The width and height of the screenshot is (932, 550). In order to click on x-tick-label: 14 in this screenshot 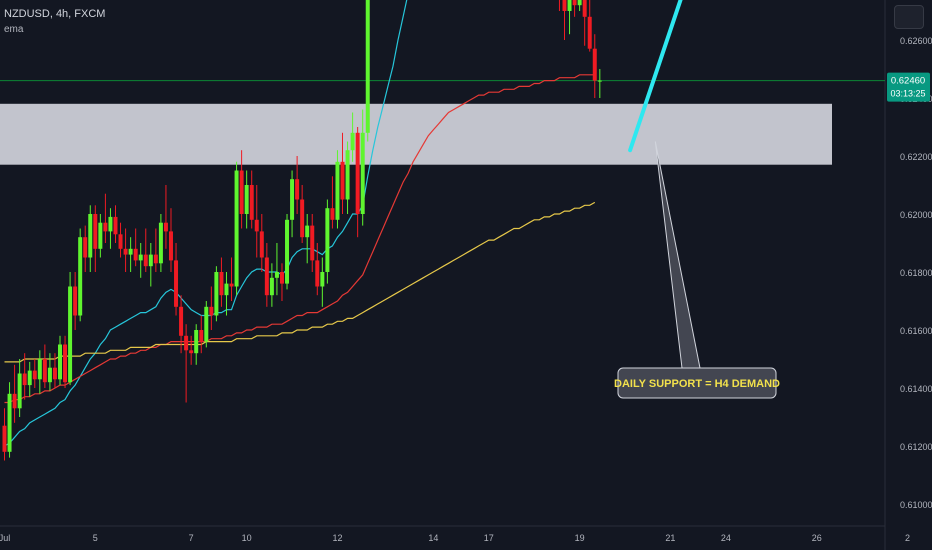, I will do `click(433, 538)`.